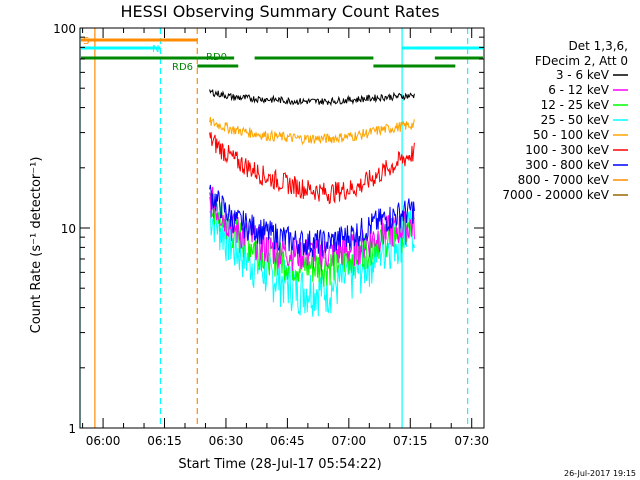 The width and height of the screenshot is (640, 480). Describe the element at coordinates (575, 120) in the screenshot. I see `legend-entry-label: 25 - 50 keV` at that location.